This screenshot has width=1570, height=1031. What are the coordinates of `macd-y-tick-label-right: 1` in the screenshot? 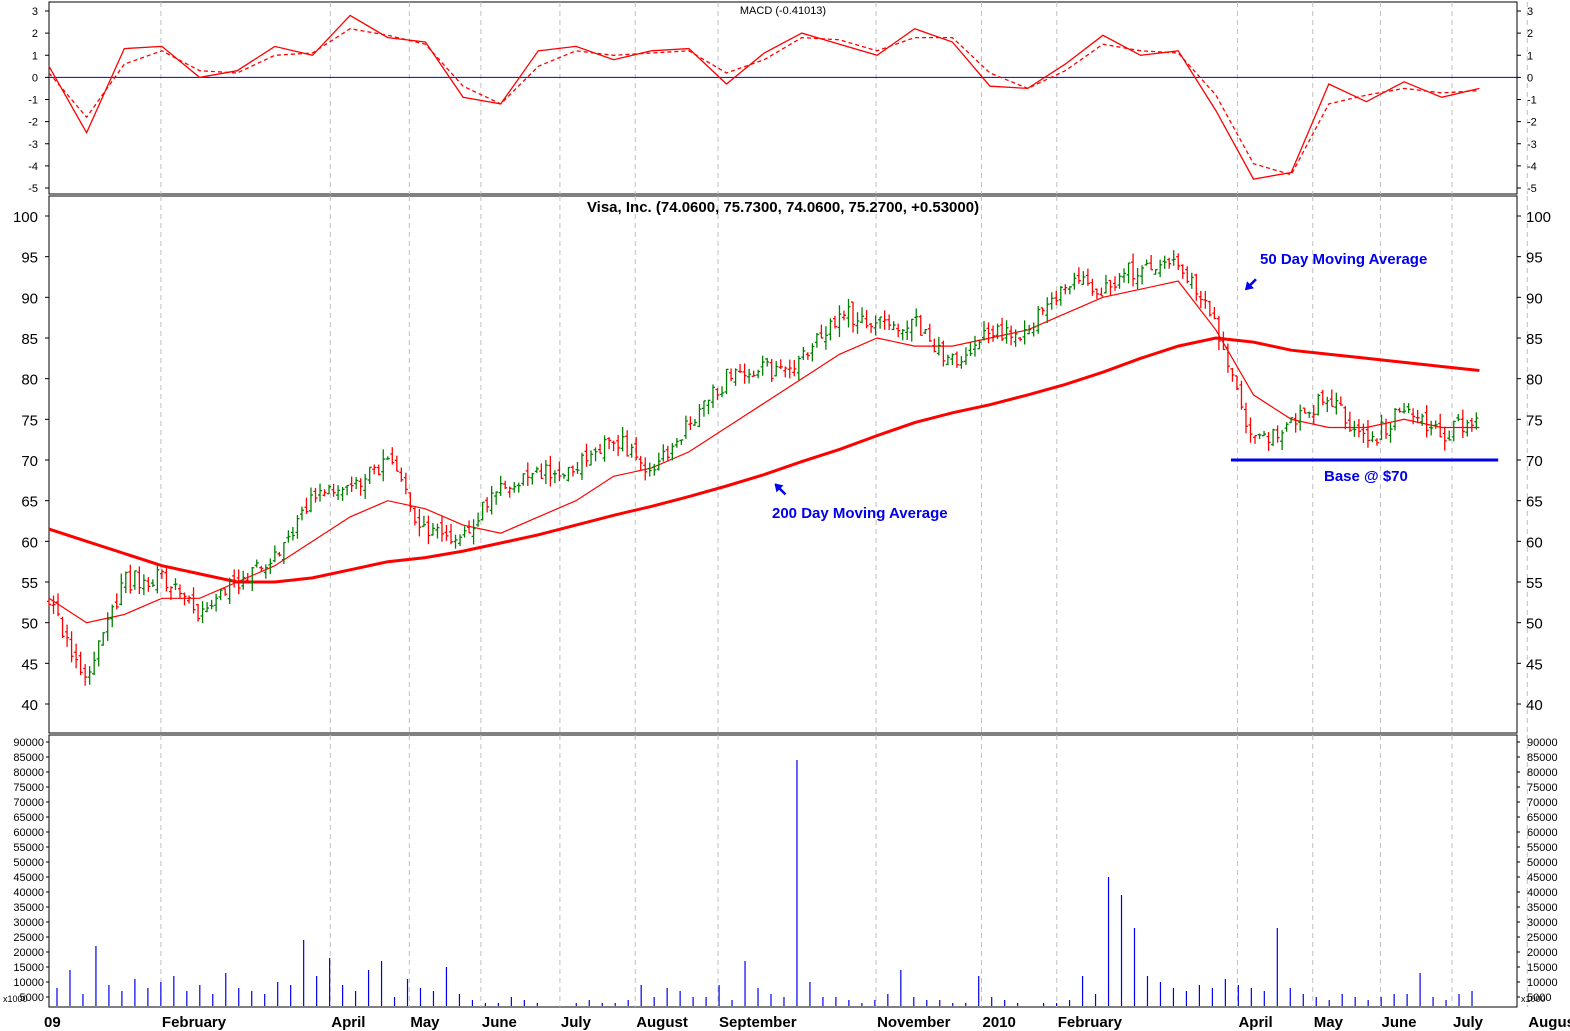 It's located at (1530, 56).